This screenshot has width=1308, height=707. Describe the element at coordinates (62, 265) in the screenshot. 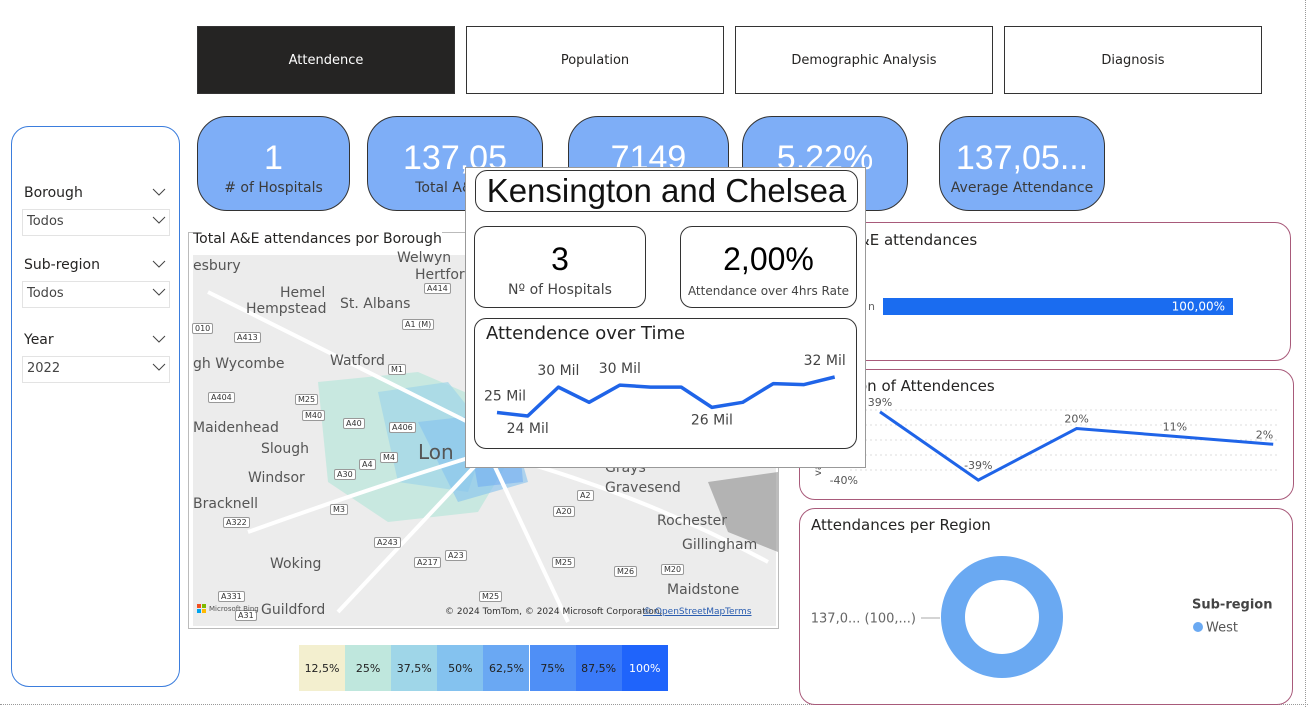

I see `filter-label: Sub-region` at that location.